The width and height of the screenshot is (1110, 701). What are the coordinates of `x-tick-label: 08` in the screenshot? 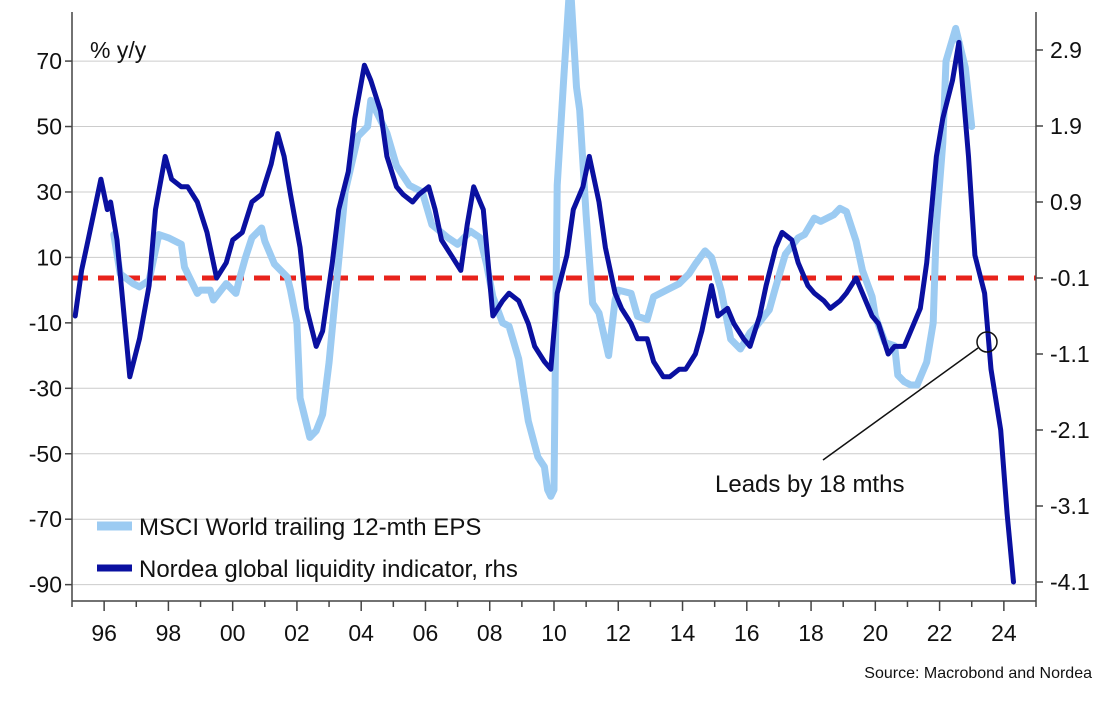 It's located at (490, 633).